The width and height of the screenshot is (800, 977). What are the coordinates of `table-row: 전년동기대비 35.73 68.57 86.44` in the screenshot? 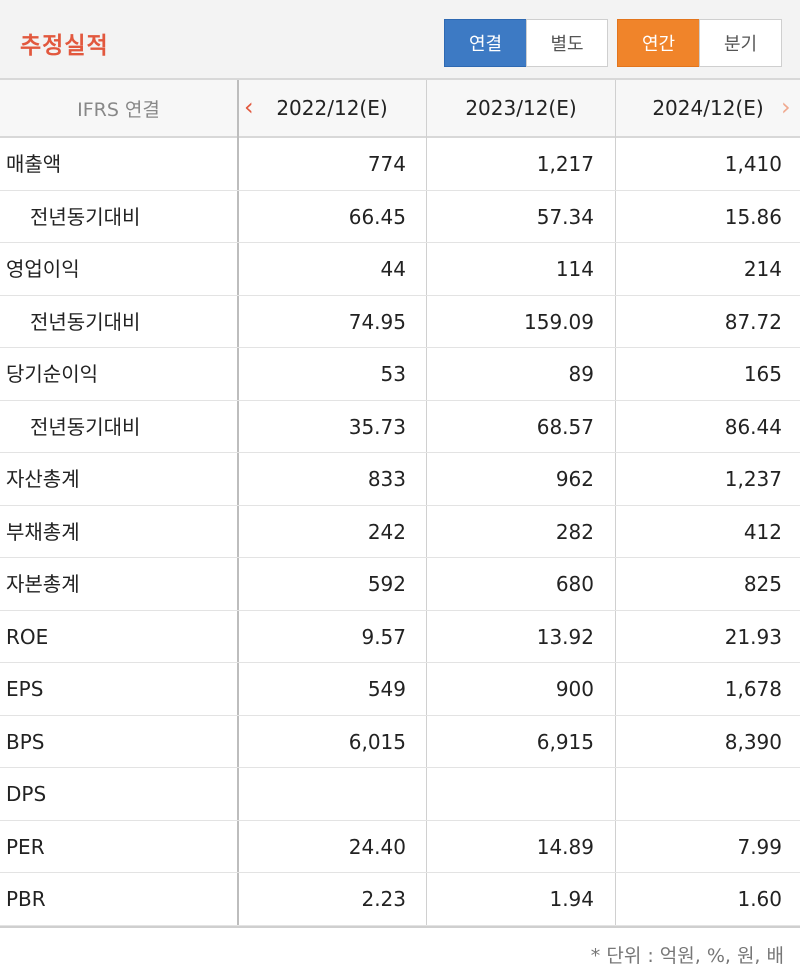 It's located at (400, 427).